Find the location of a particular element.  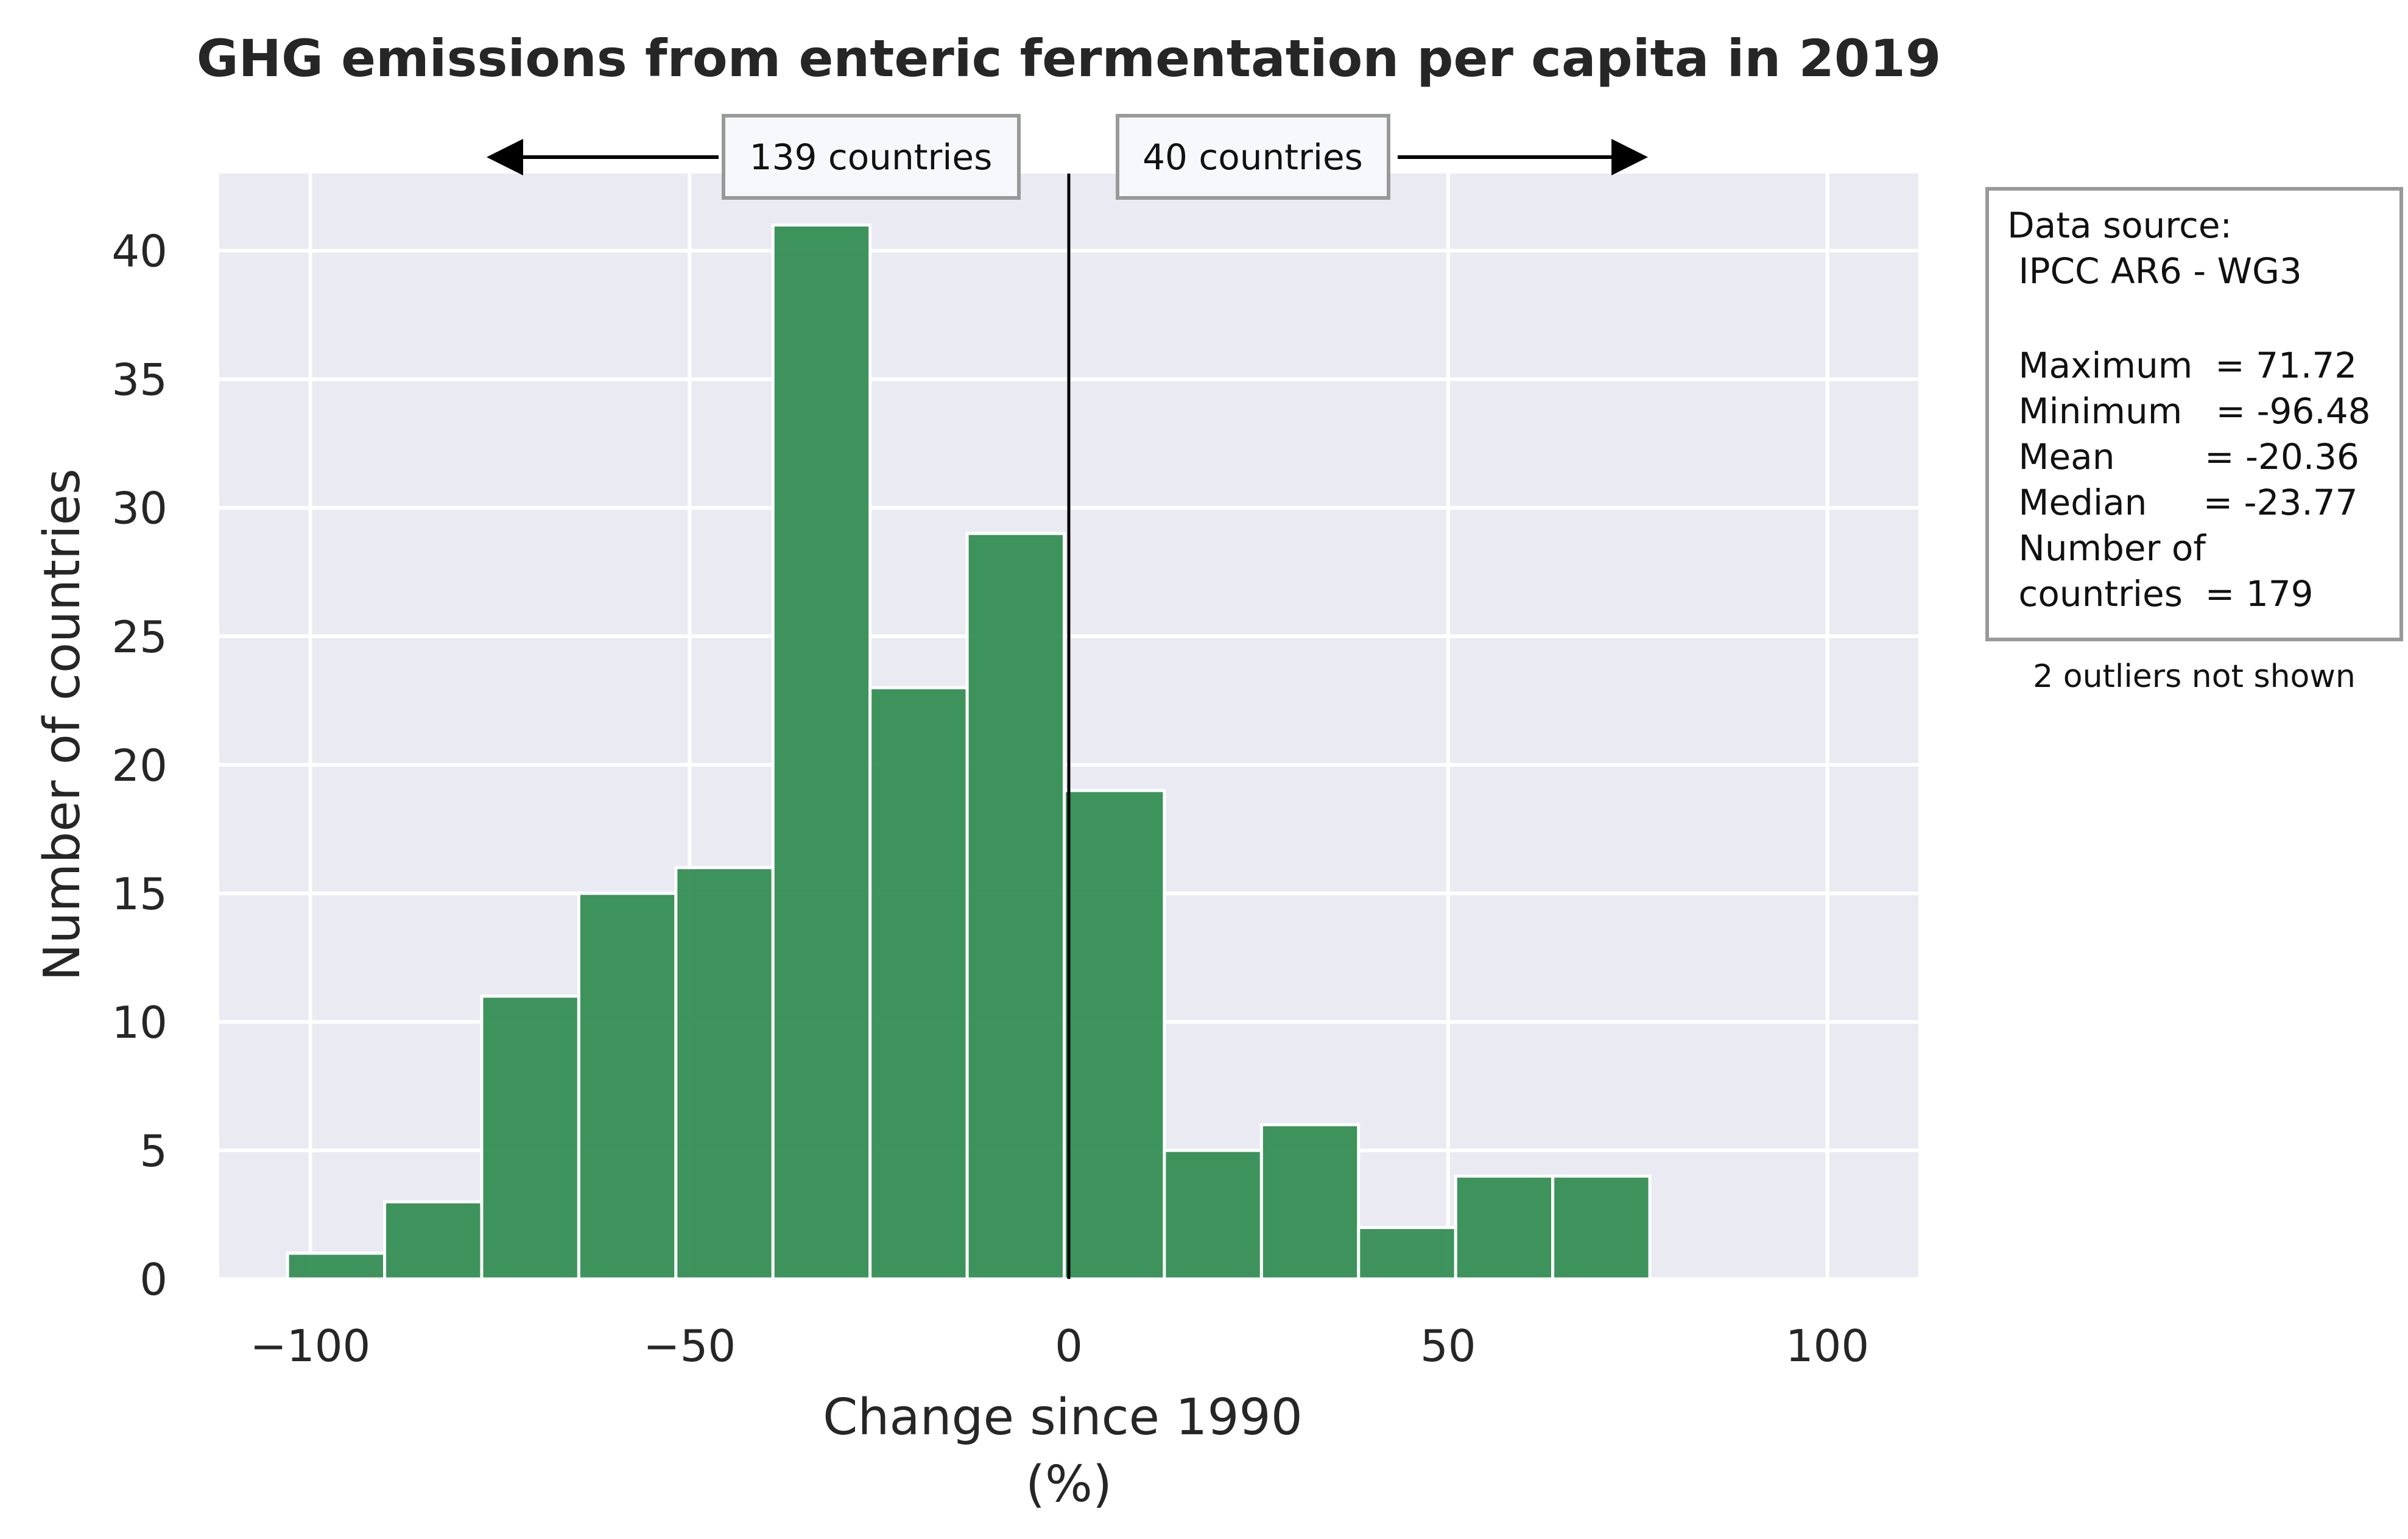

stats-line: Mean = -20.36 is located at coordinates (2183, 456).